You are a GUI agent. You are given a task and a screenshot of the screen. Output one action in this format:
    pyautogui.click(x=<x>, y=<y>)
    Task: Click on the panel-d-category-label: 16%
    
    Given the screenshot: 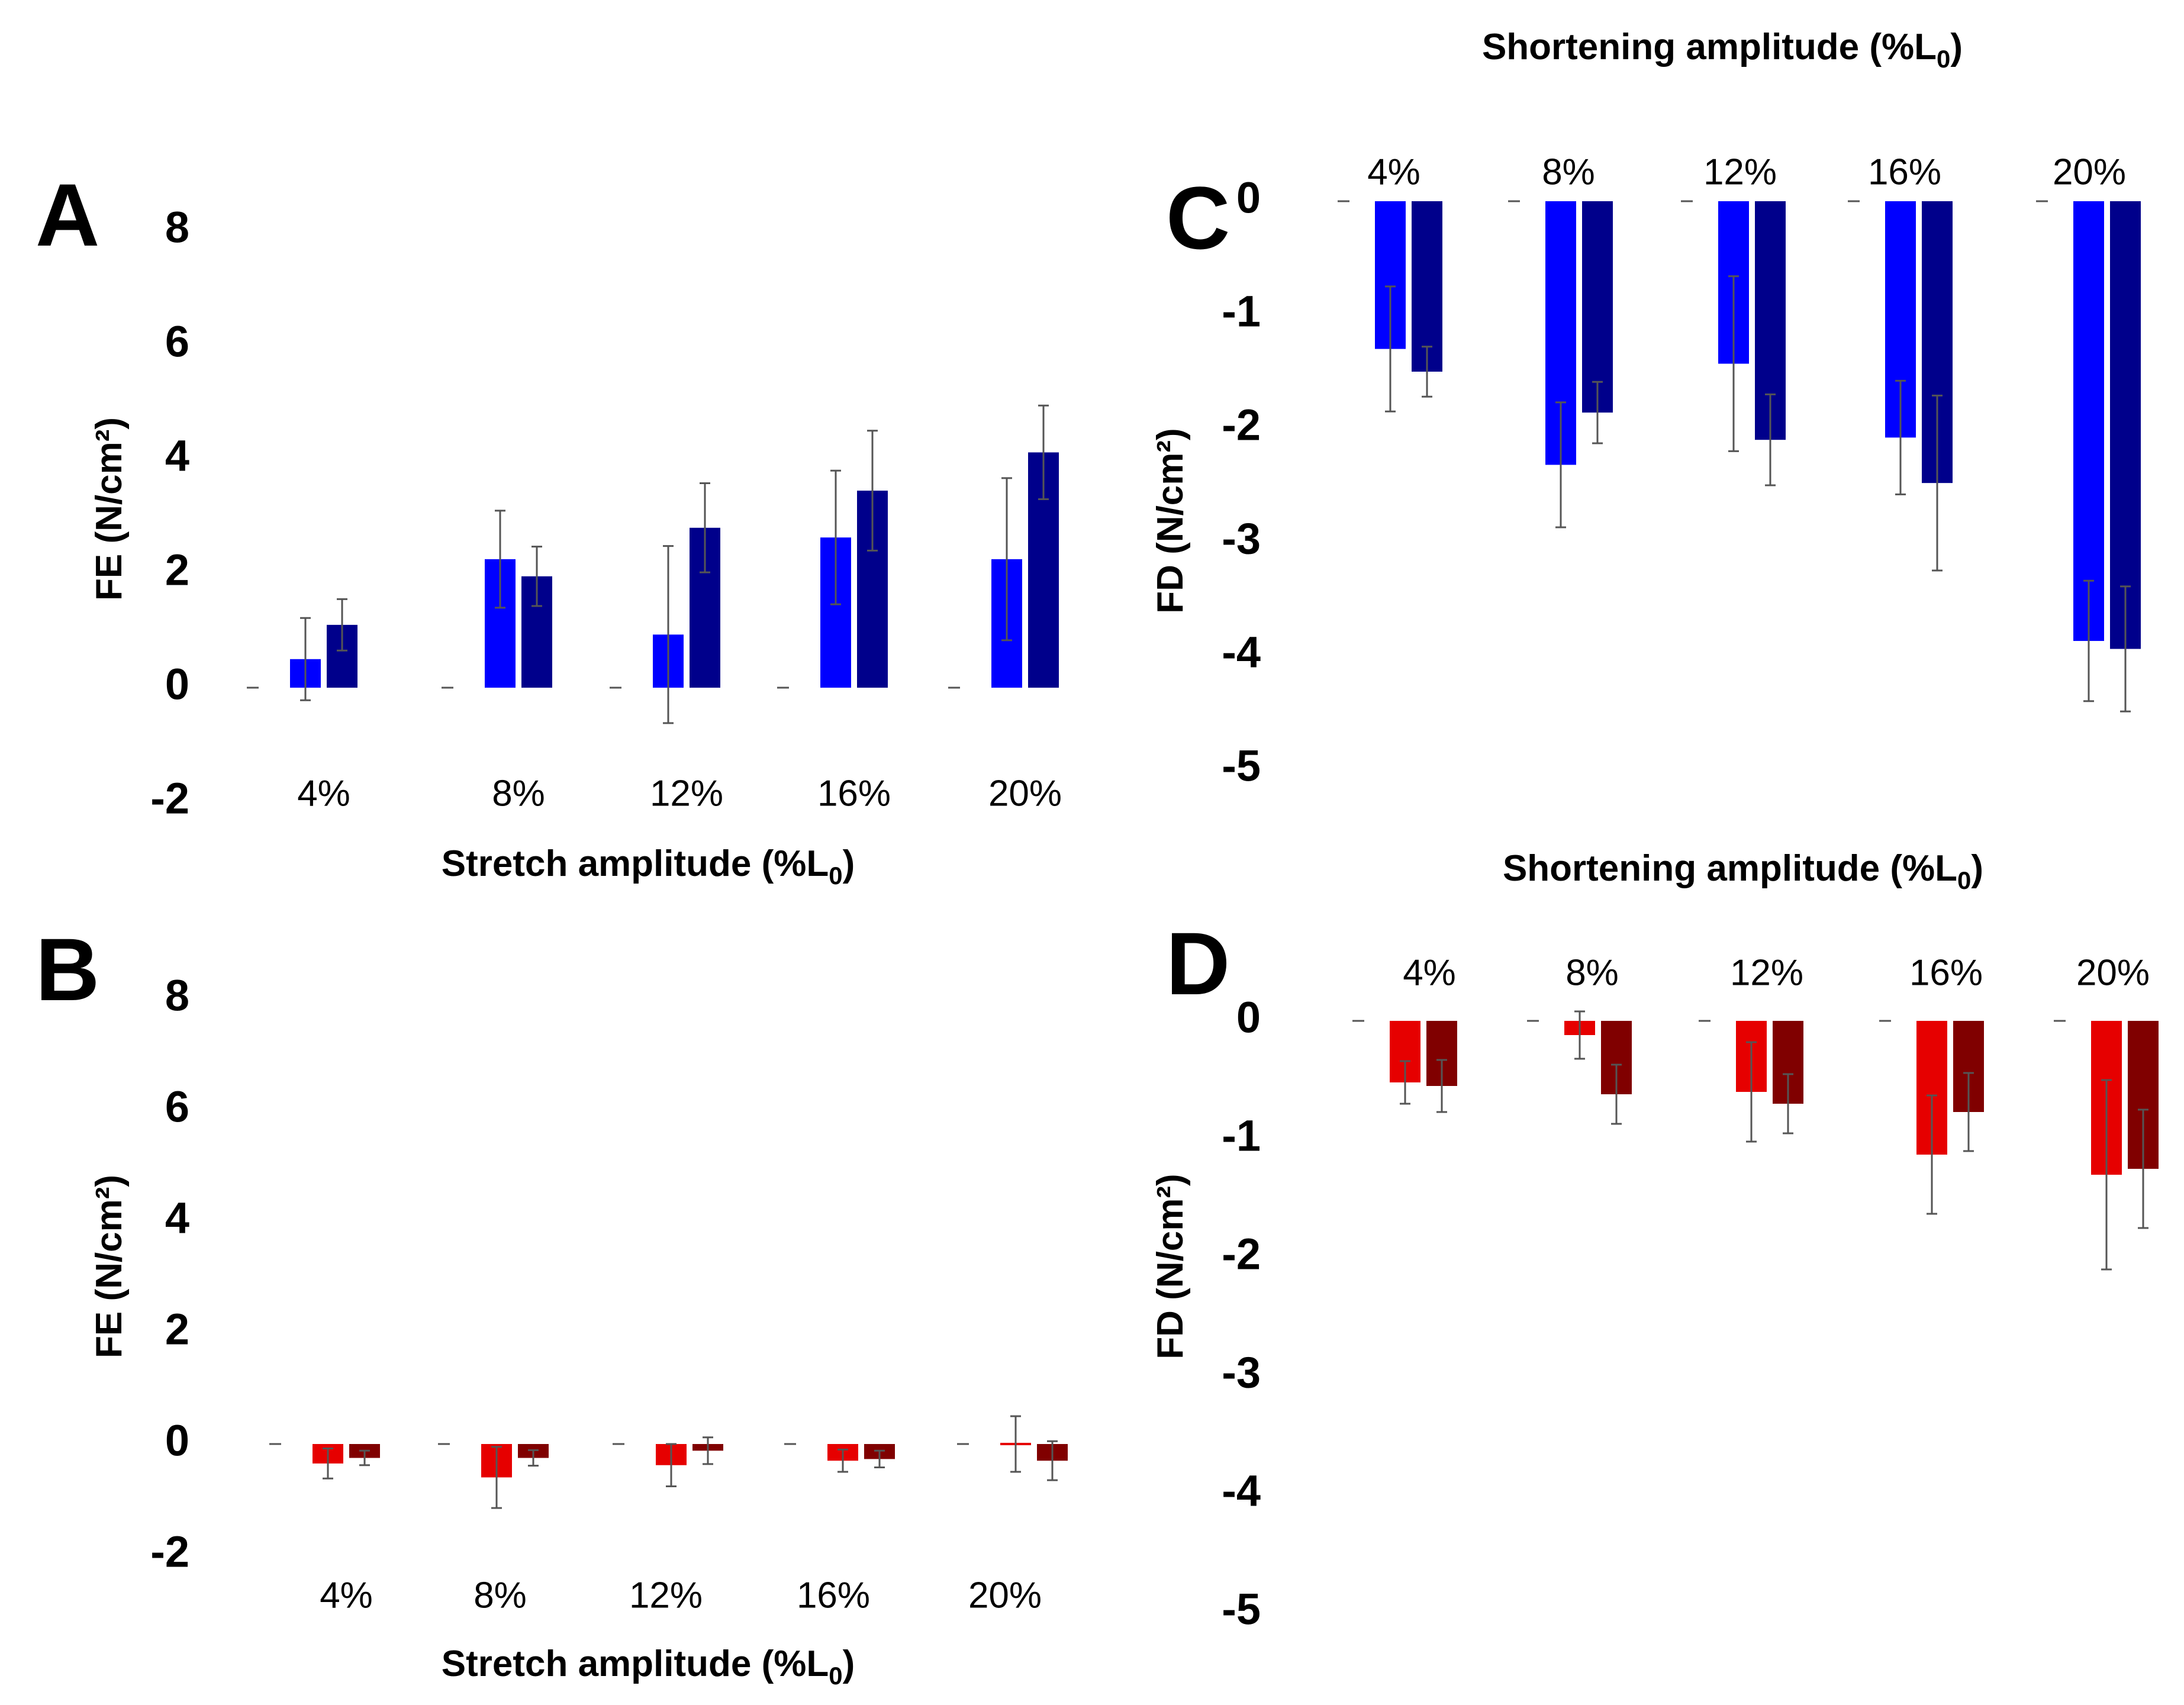 What is the action you would take?
    pyautogui.click(x=1946, y=972)
    